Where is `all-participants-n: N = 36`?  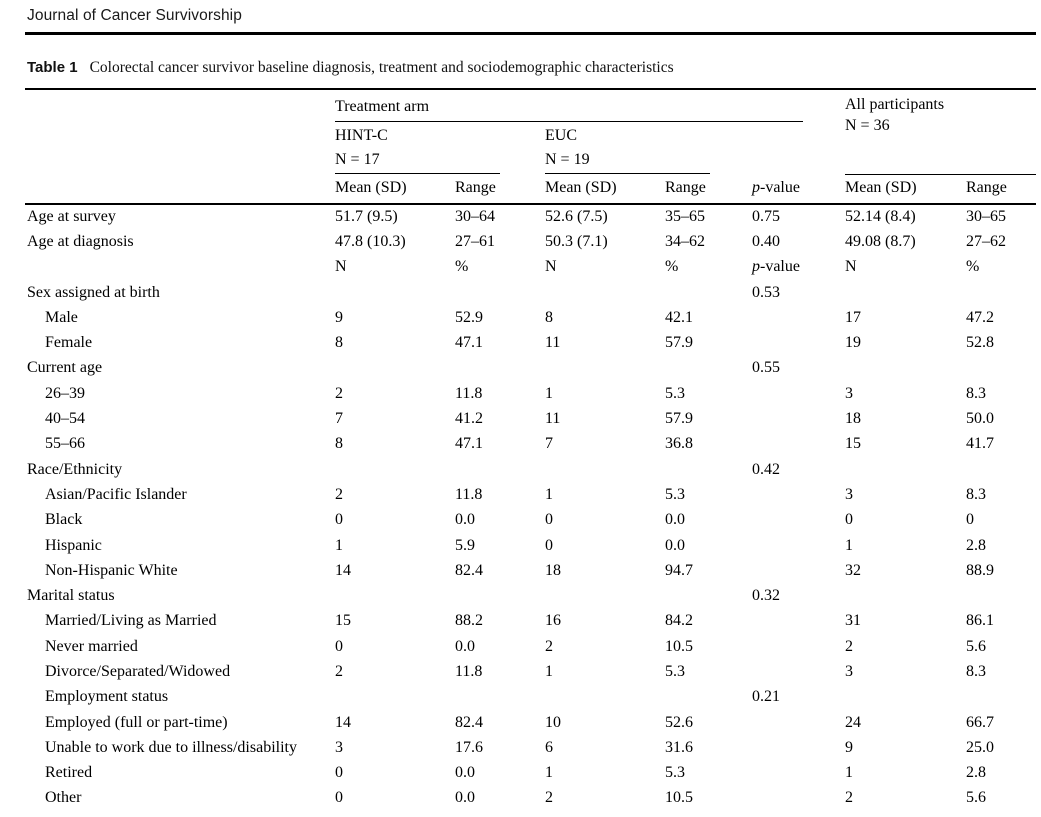 all-participants-n: N = 36 is located at coordinates (867, 125).